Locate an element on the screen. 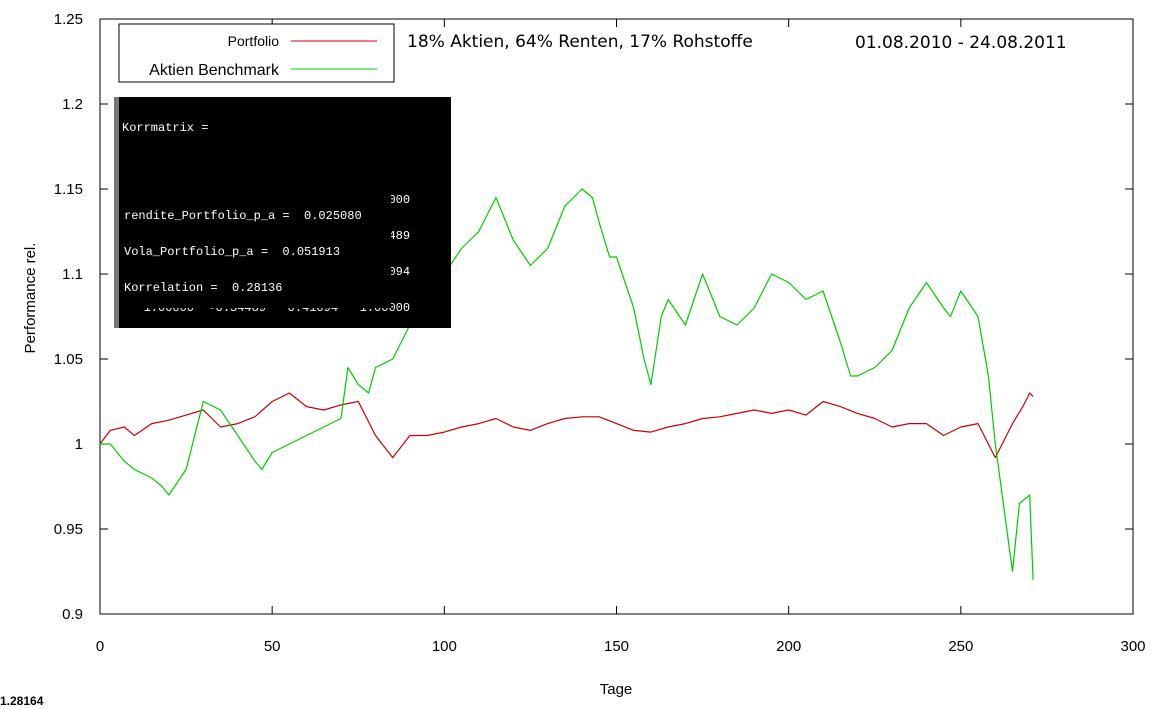  x-tick-label: 50 is located at coordinates (272, 646).